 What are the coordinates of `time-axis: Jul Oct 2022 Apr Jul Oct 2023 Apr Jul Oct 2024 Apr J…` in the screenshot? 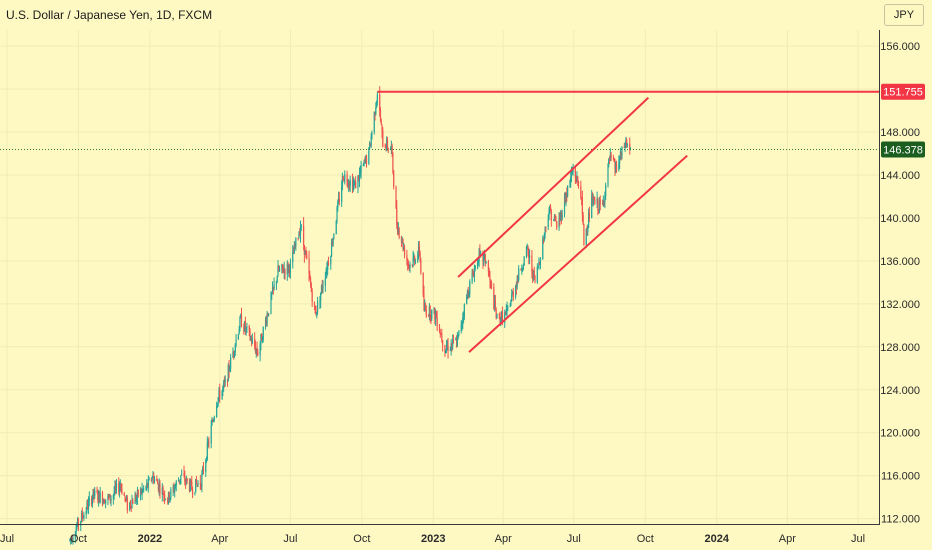 It's located at (432, 539).